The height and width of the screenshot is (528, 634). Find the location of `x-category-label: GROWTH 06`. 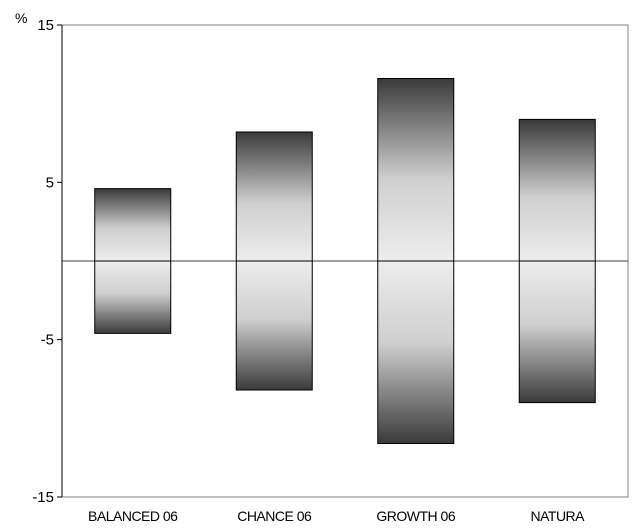

x-category-label: GROWTH 06 is located at coordinates (415, 516).